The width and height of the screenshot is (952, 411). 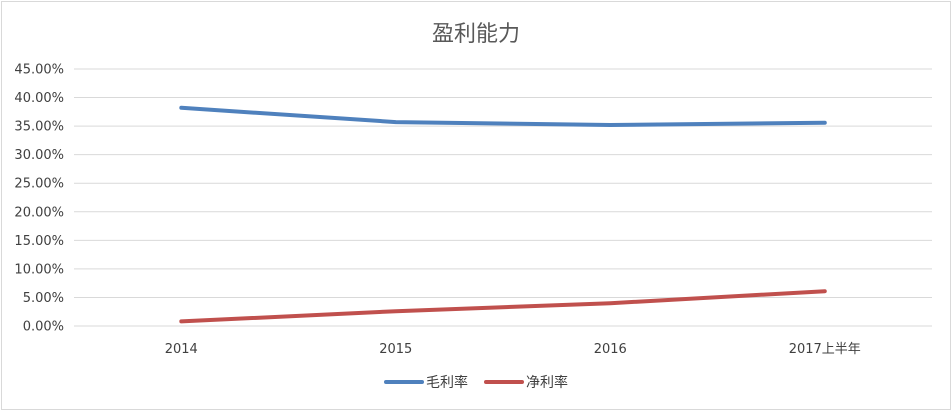 I want to click on y-tick-label: 40.00%, so click(x=39, y=98).